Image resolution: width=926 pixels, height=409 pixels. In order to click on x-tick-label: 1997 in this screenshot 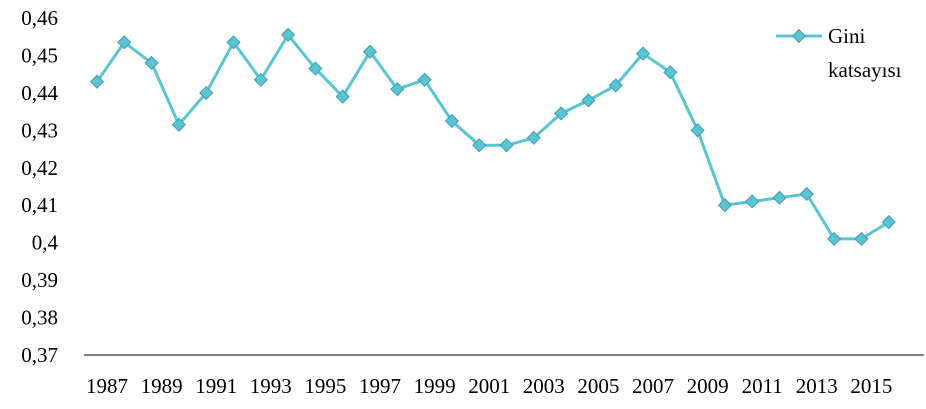, I will do `click(380, 386)`.